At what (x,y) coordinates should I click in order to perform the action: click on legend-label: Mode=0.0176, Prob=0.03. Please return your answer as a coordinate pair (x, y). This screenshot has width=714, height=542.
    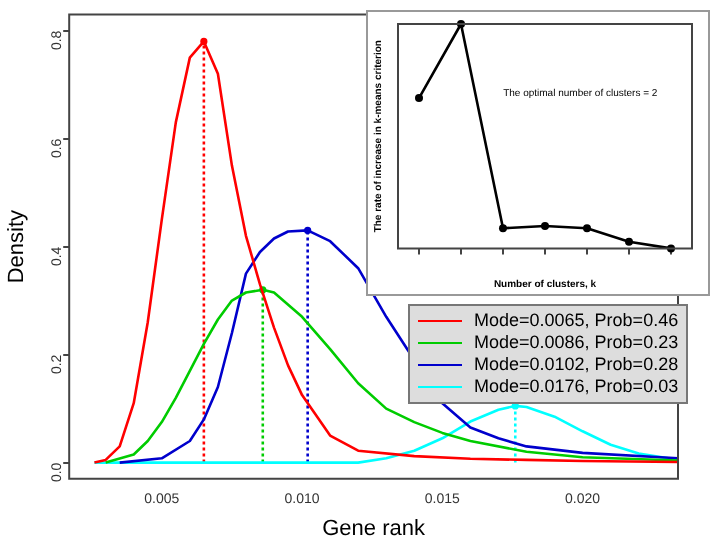
    Looking at the image, I should click on (575, 387).